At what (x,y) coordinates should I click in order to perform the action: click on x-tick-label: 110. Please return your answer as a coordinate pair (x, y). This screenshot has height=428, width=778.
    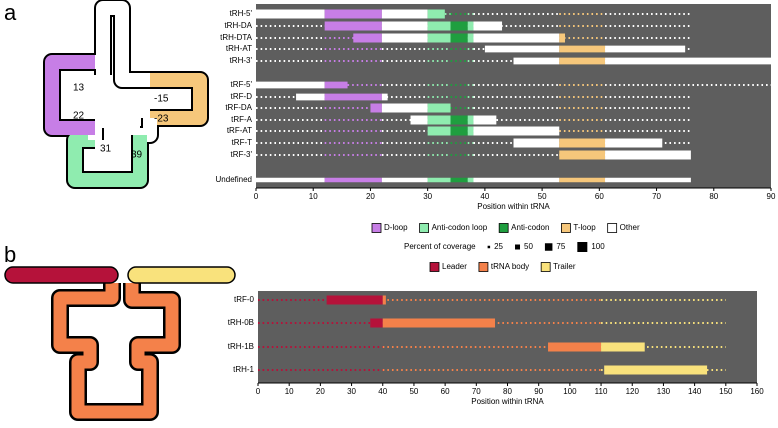
    Looking at the image, I should click on (601, 391).